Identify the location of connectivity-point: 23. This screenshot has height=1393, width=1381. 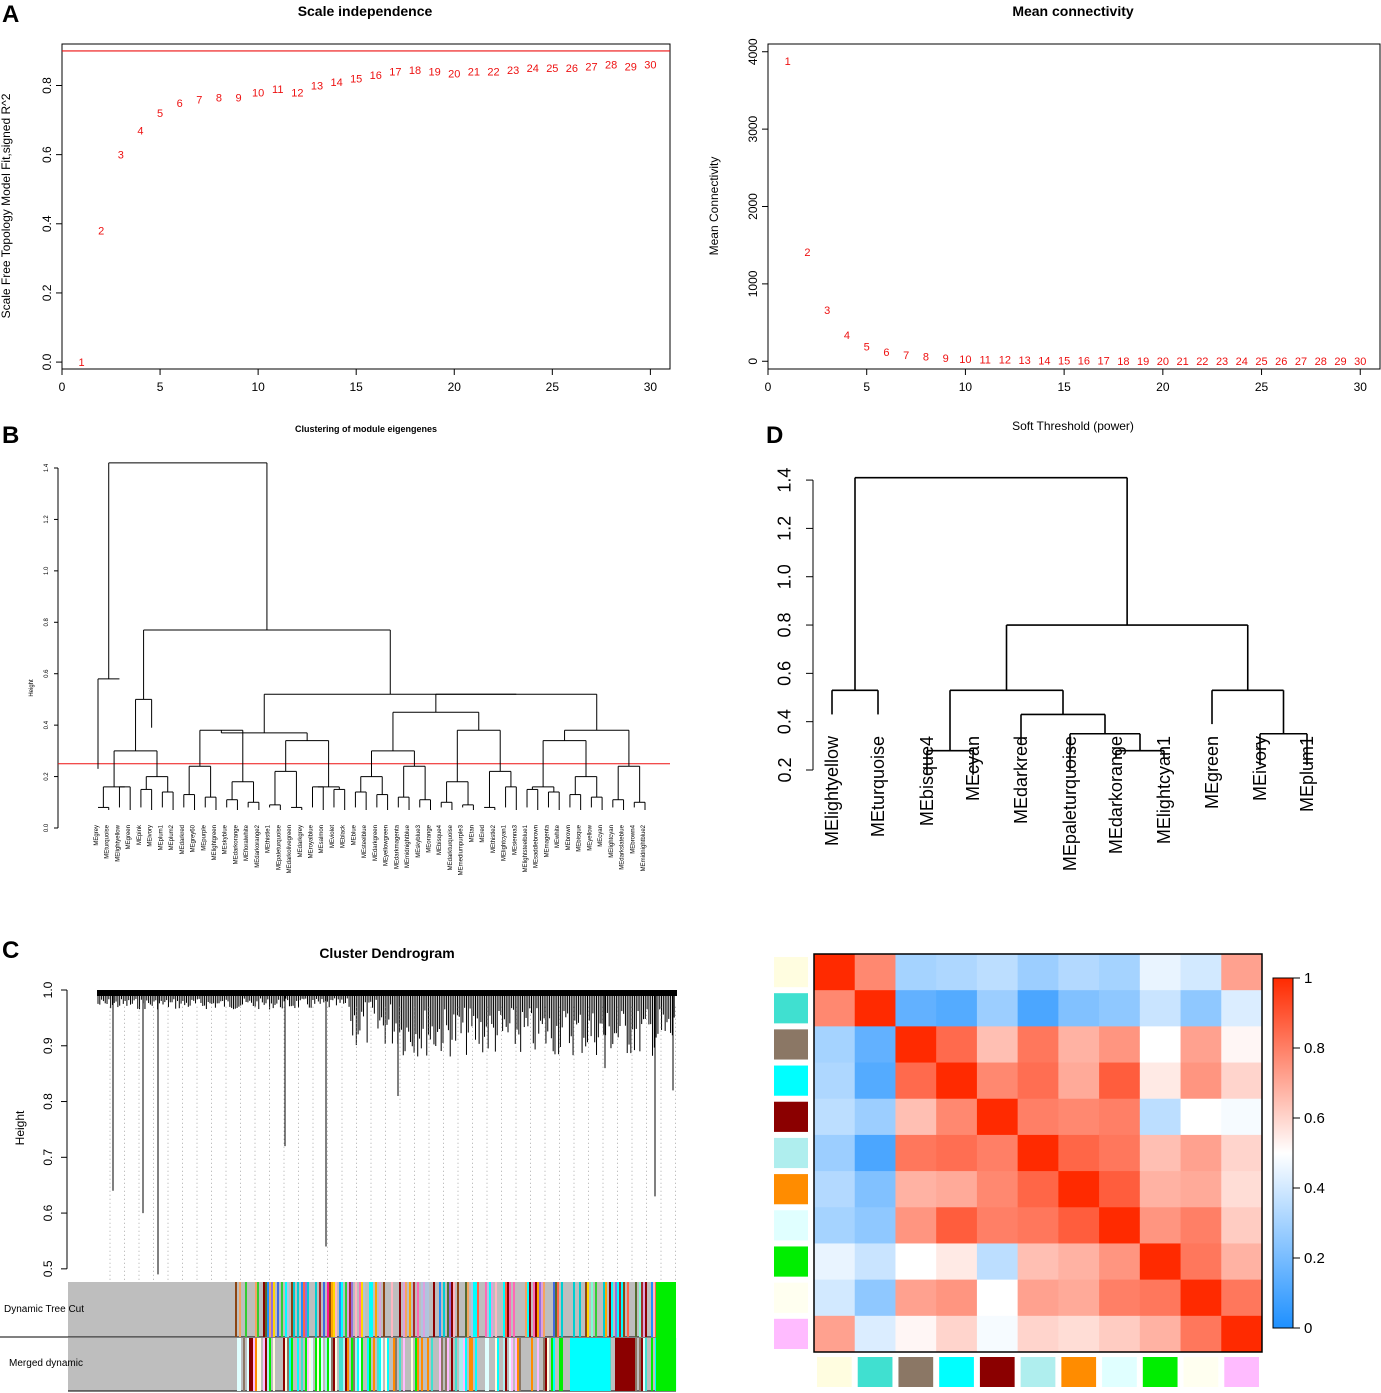
(1222, 362).